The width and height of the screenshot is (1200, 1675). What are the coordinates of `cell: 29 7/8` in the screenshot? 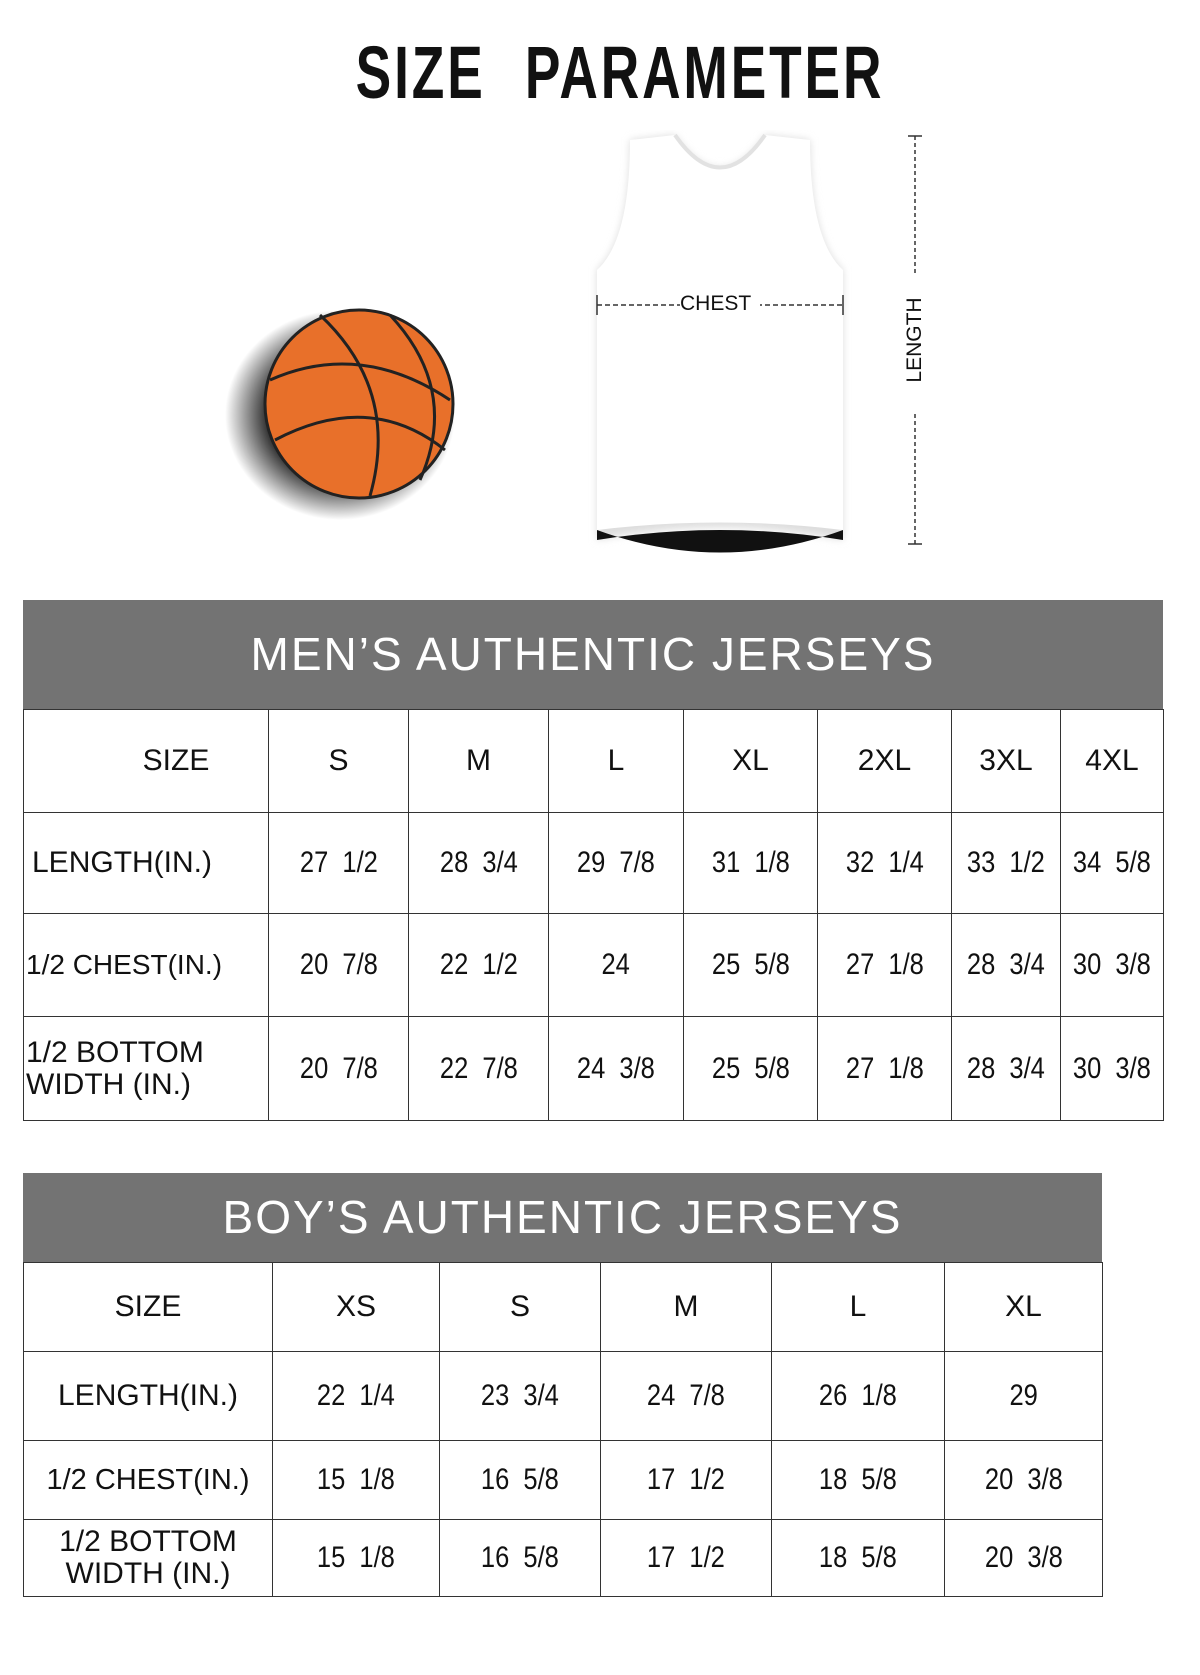 It's located at (616, 862).